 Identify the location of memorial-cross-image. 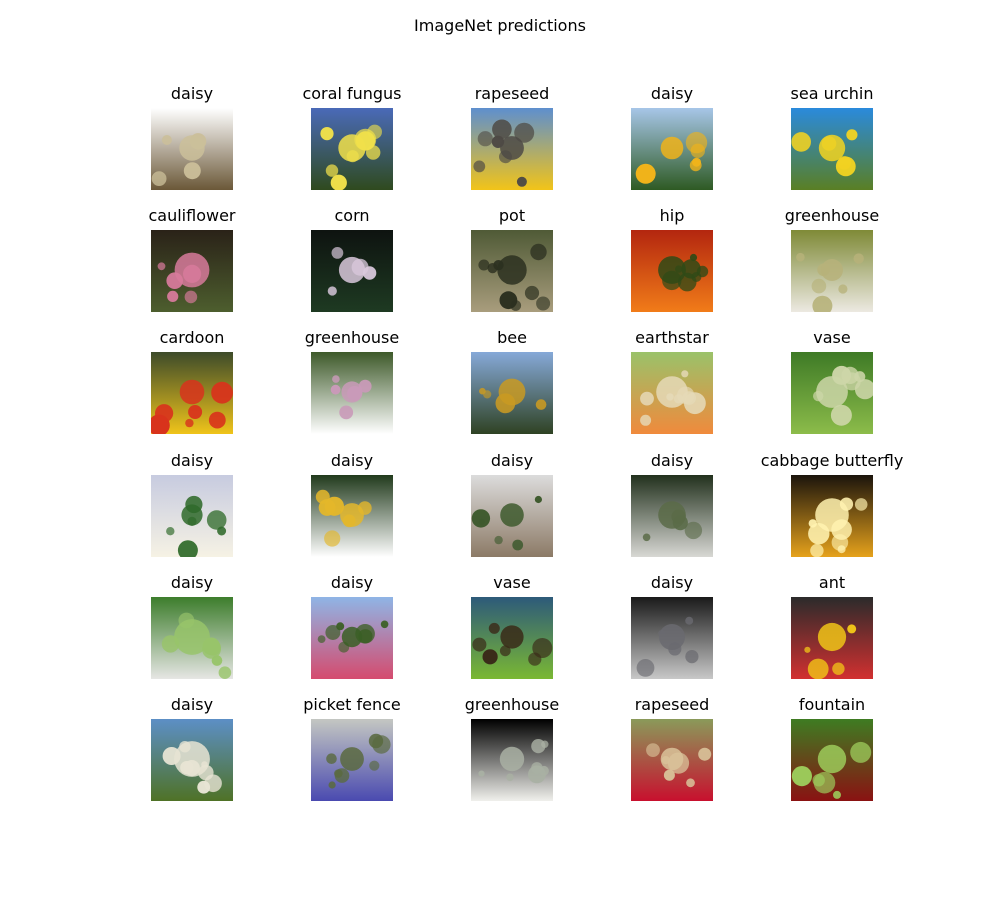
(512, 515).